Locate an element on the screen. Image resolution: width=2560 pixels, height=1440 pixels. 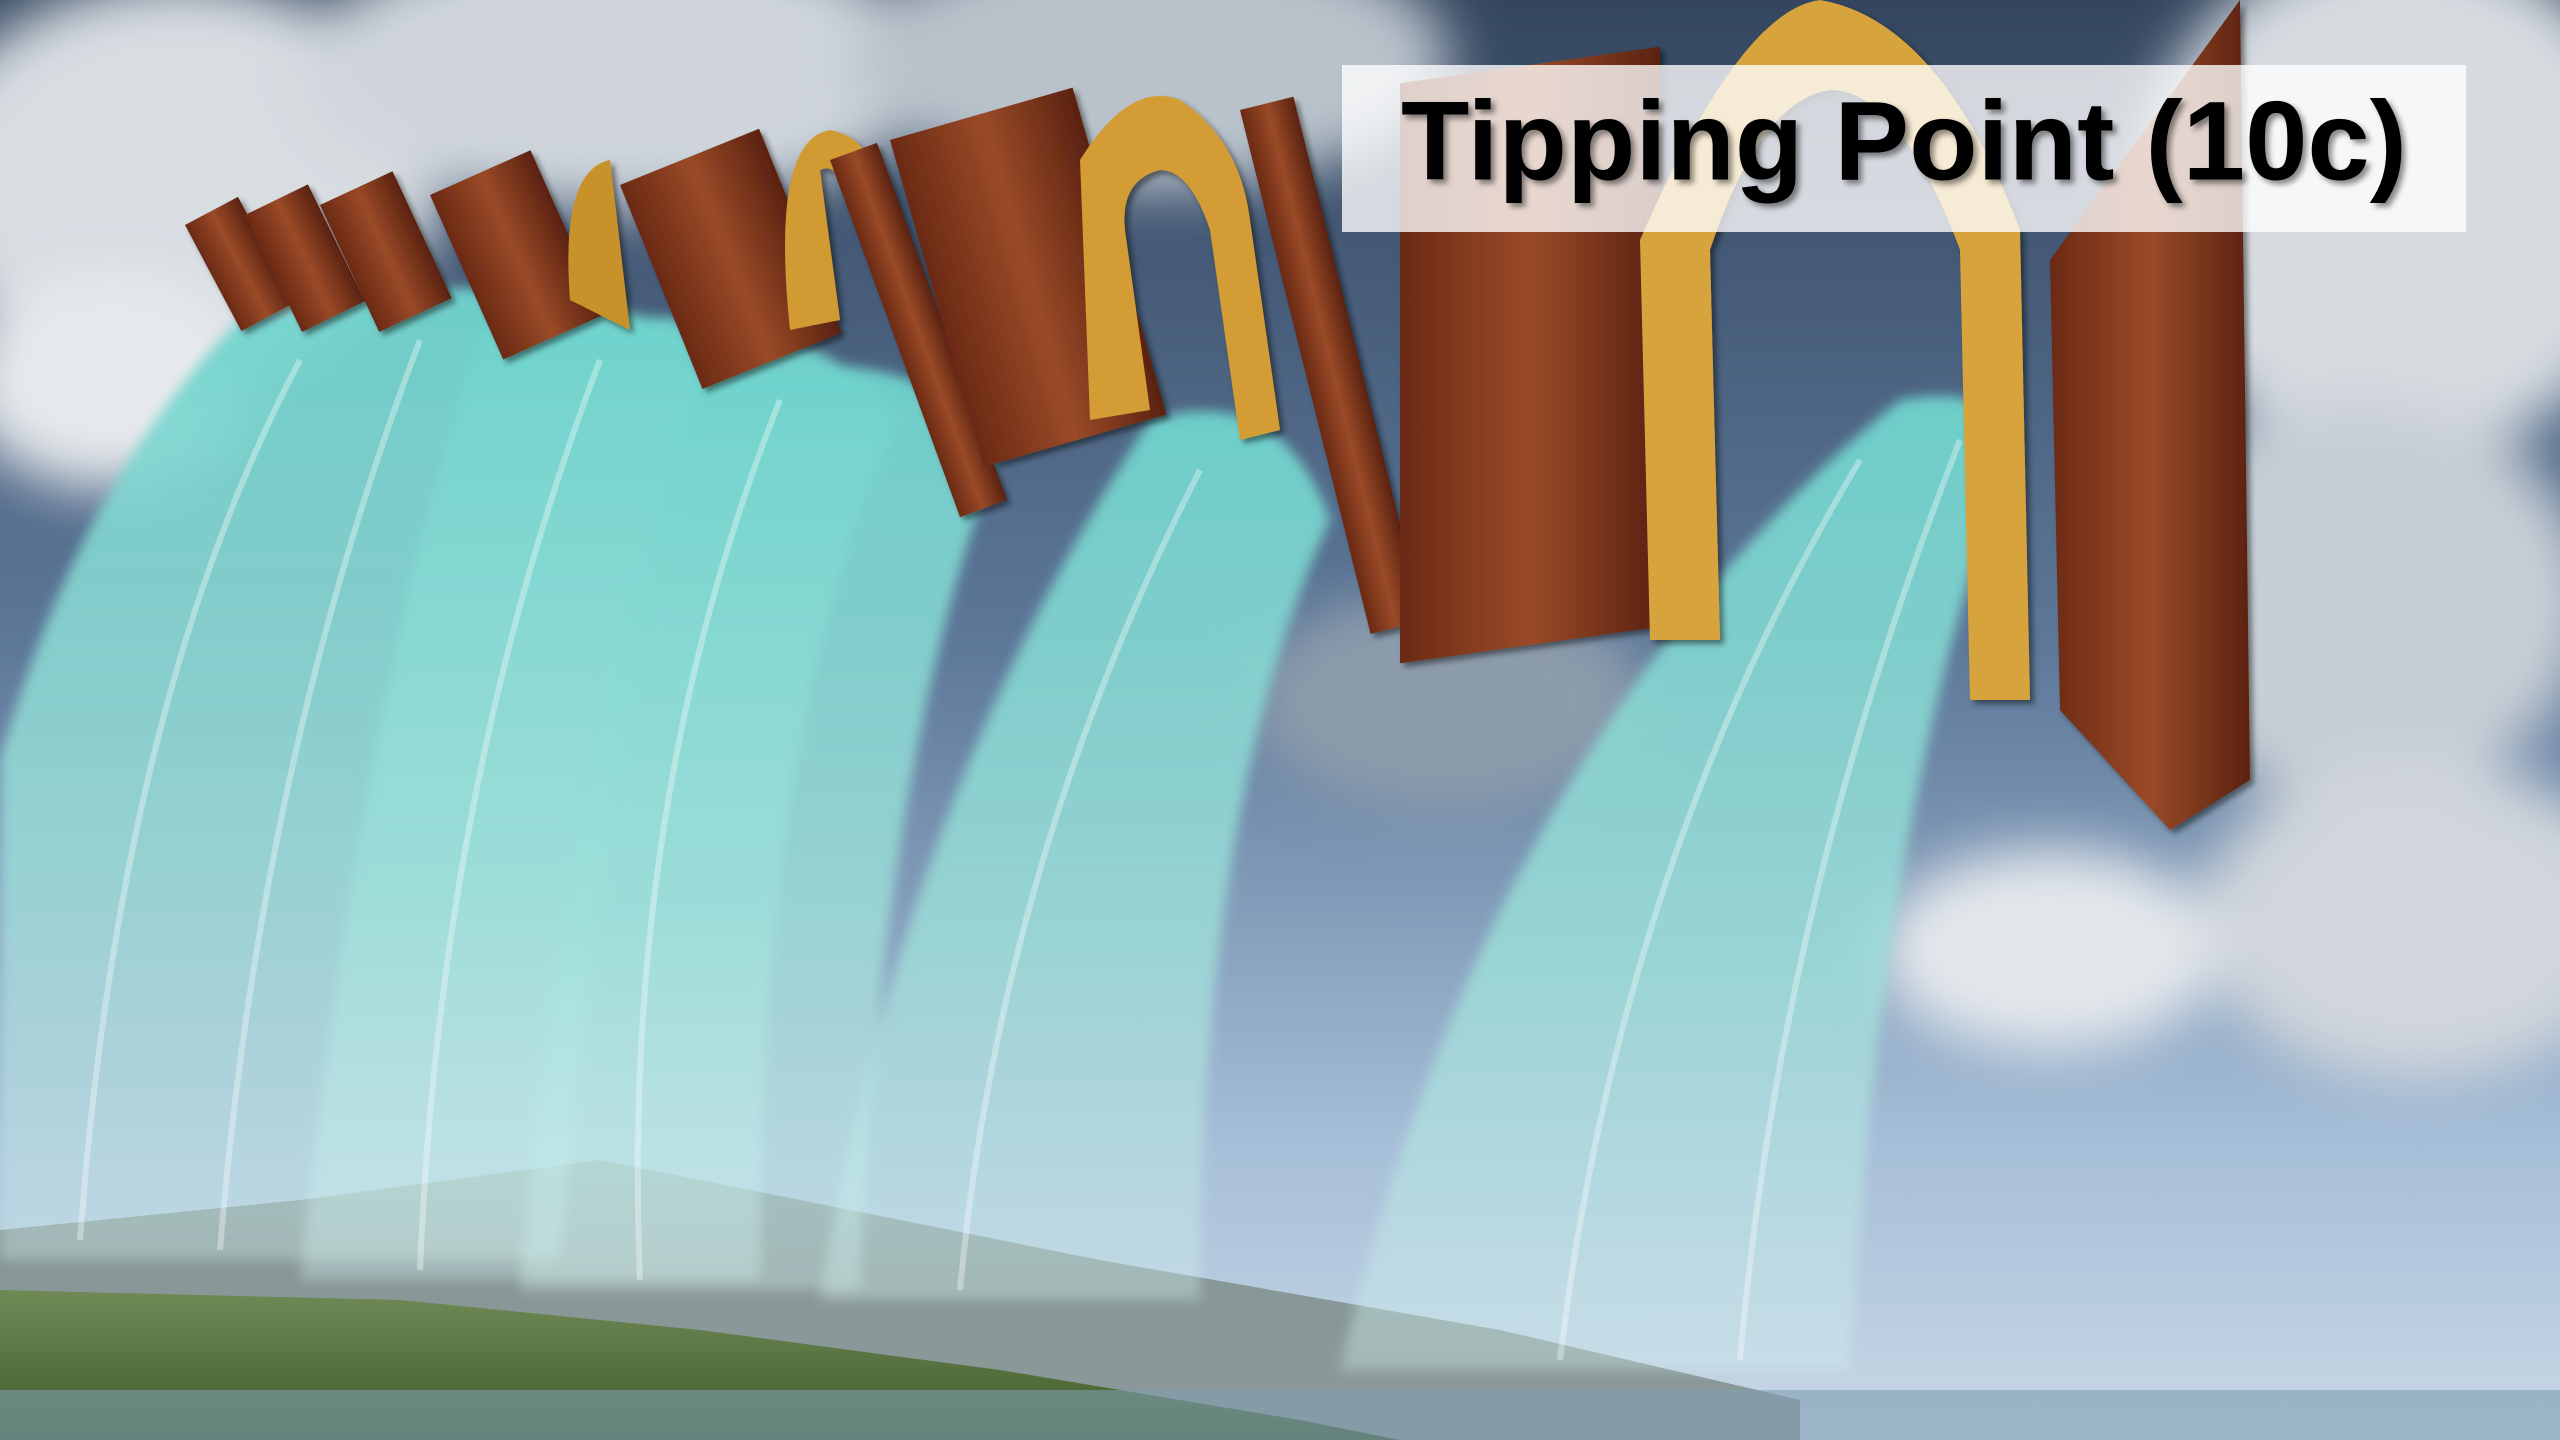
title-box is located at coordinates (1904, 148).